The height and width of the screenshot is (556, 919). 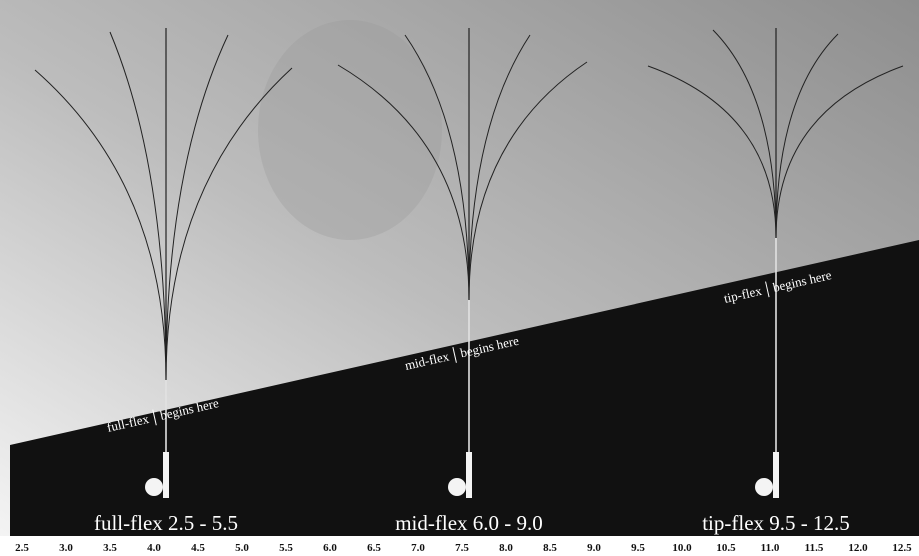 I want to click on scale-label: 4.0, so click(x=154, y=548).